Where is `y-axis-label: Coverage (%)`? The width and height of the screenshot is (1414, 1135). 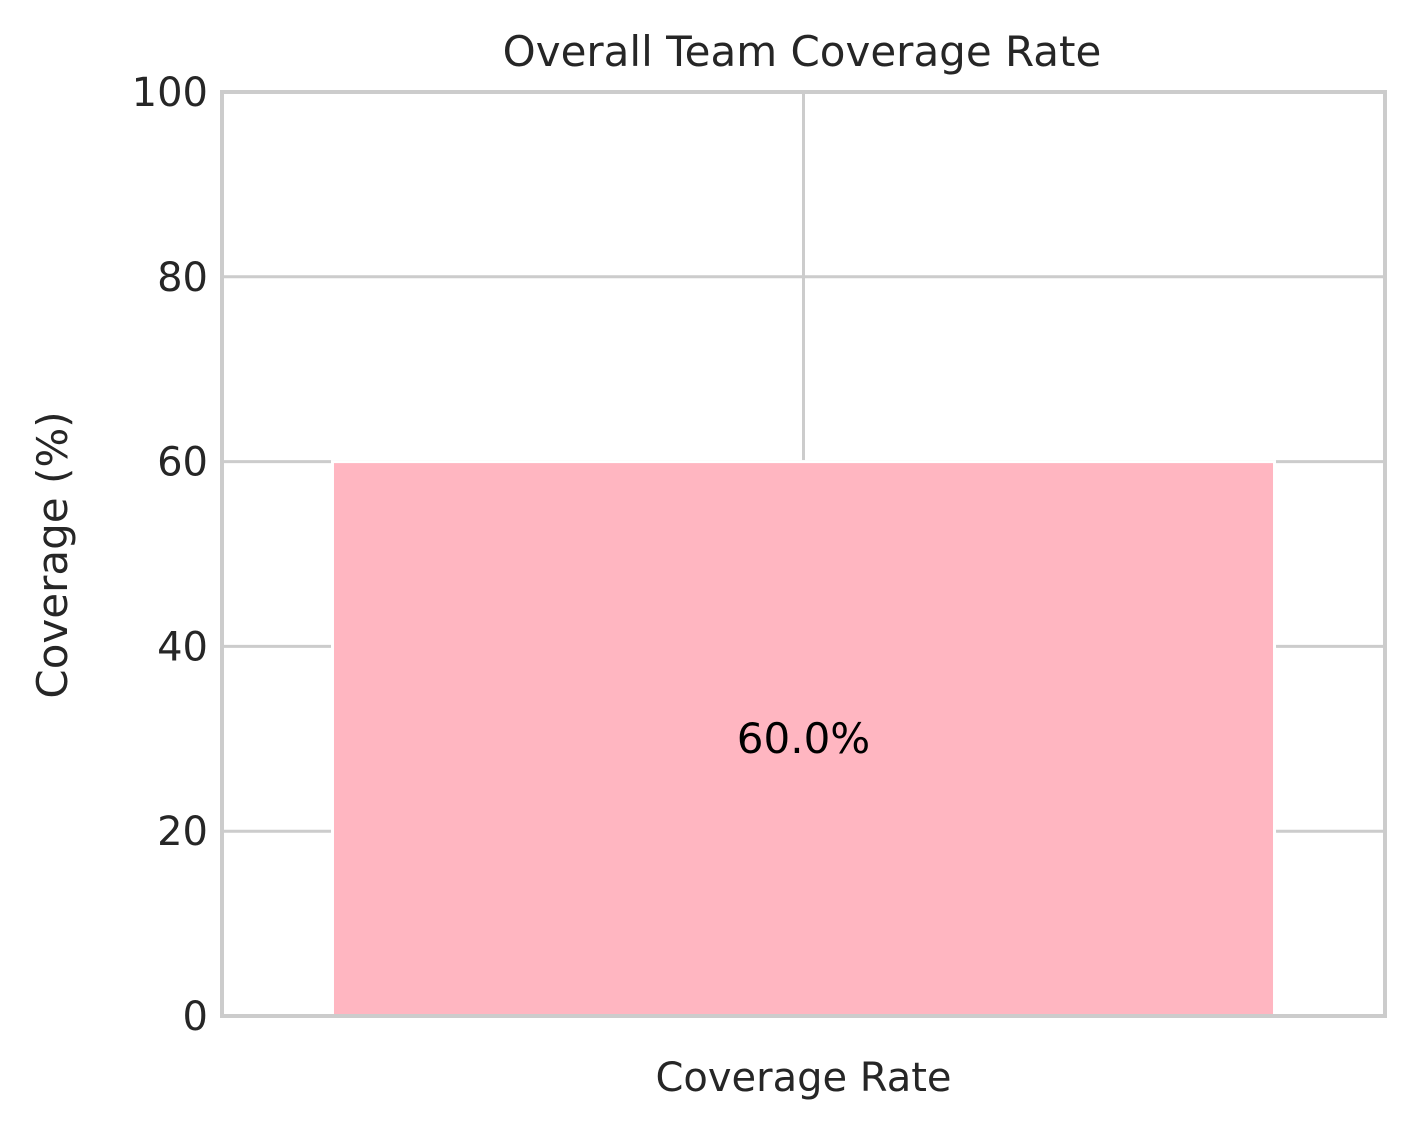 y-axis-label: Coverage (%) is located at coordinates (52, 554).